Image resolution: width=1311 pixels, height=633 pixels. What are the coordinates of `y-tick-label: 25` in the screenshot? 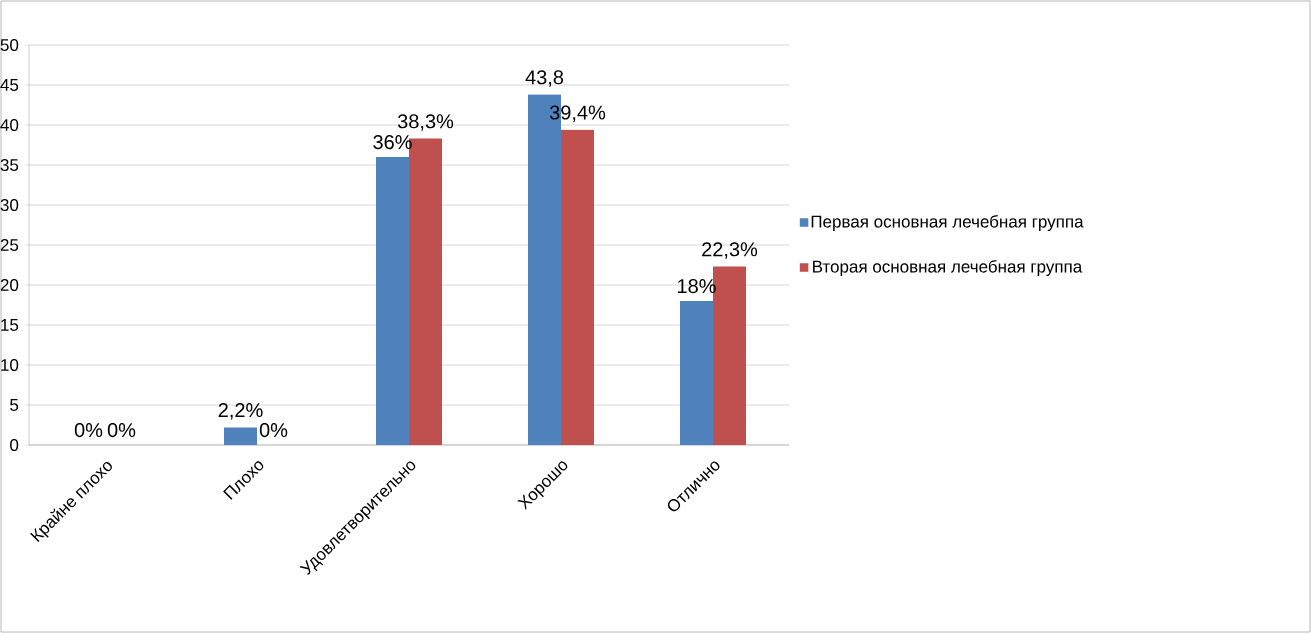 It's located at (9, 245).